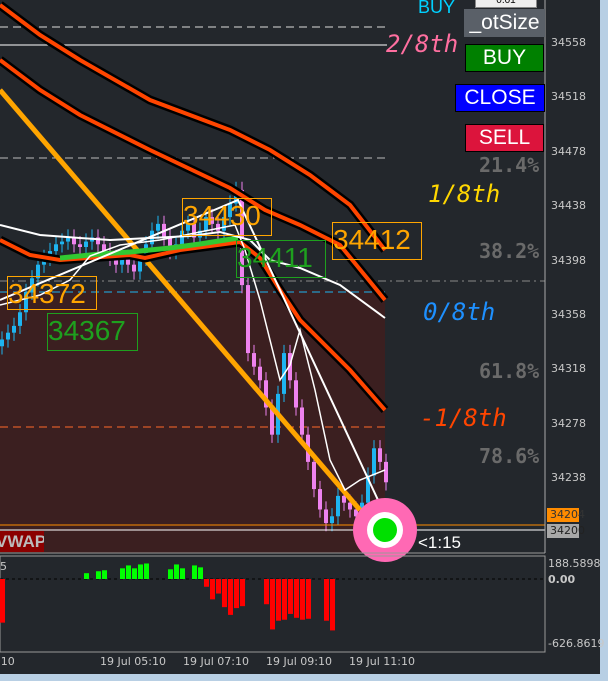 This screenshot has height=681, width=608. Describe the element at coordinates (504, 58) in the screenshot. I see `buy-button: BUY` at that location.